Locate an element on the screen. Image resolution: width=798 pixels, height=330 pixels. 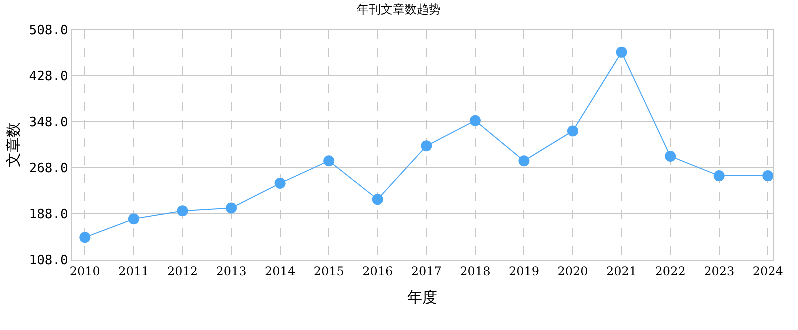
x-axis-title: 年度 is located at coordinates (423, 297).